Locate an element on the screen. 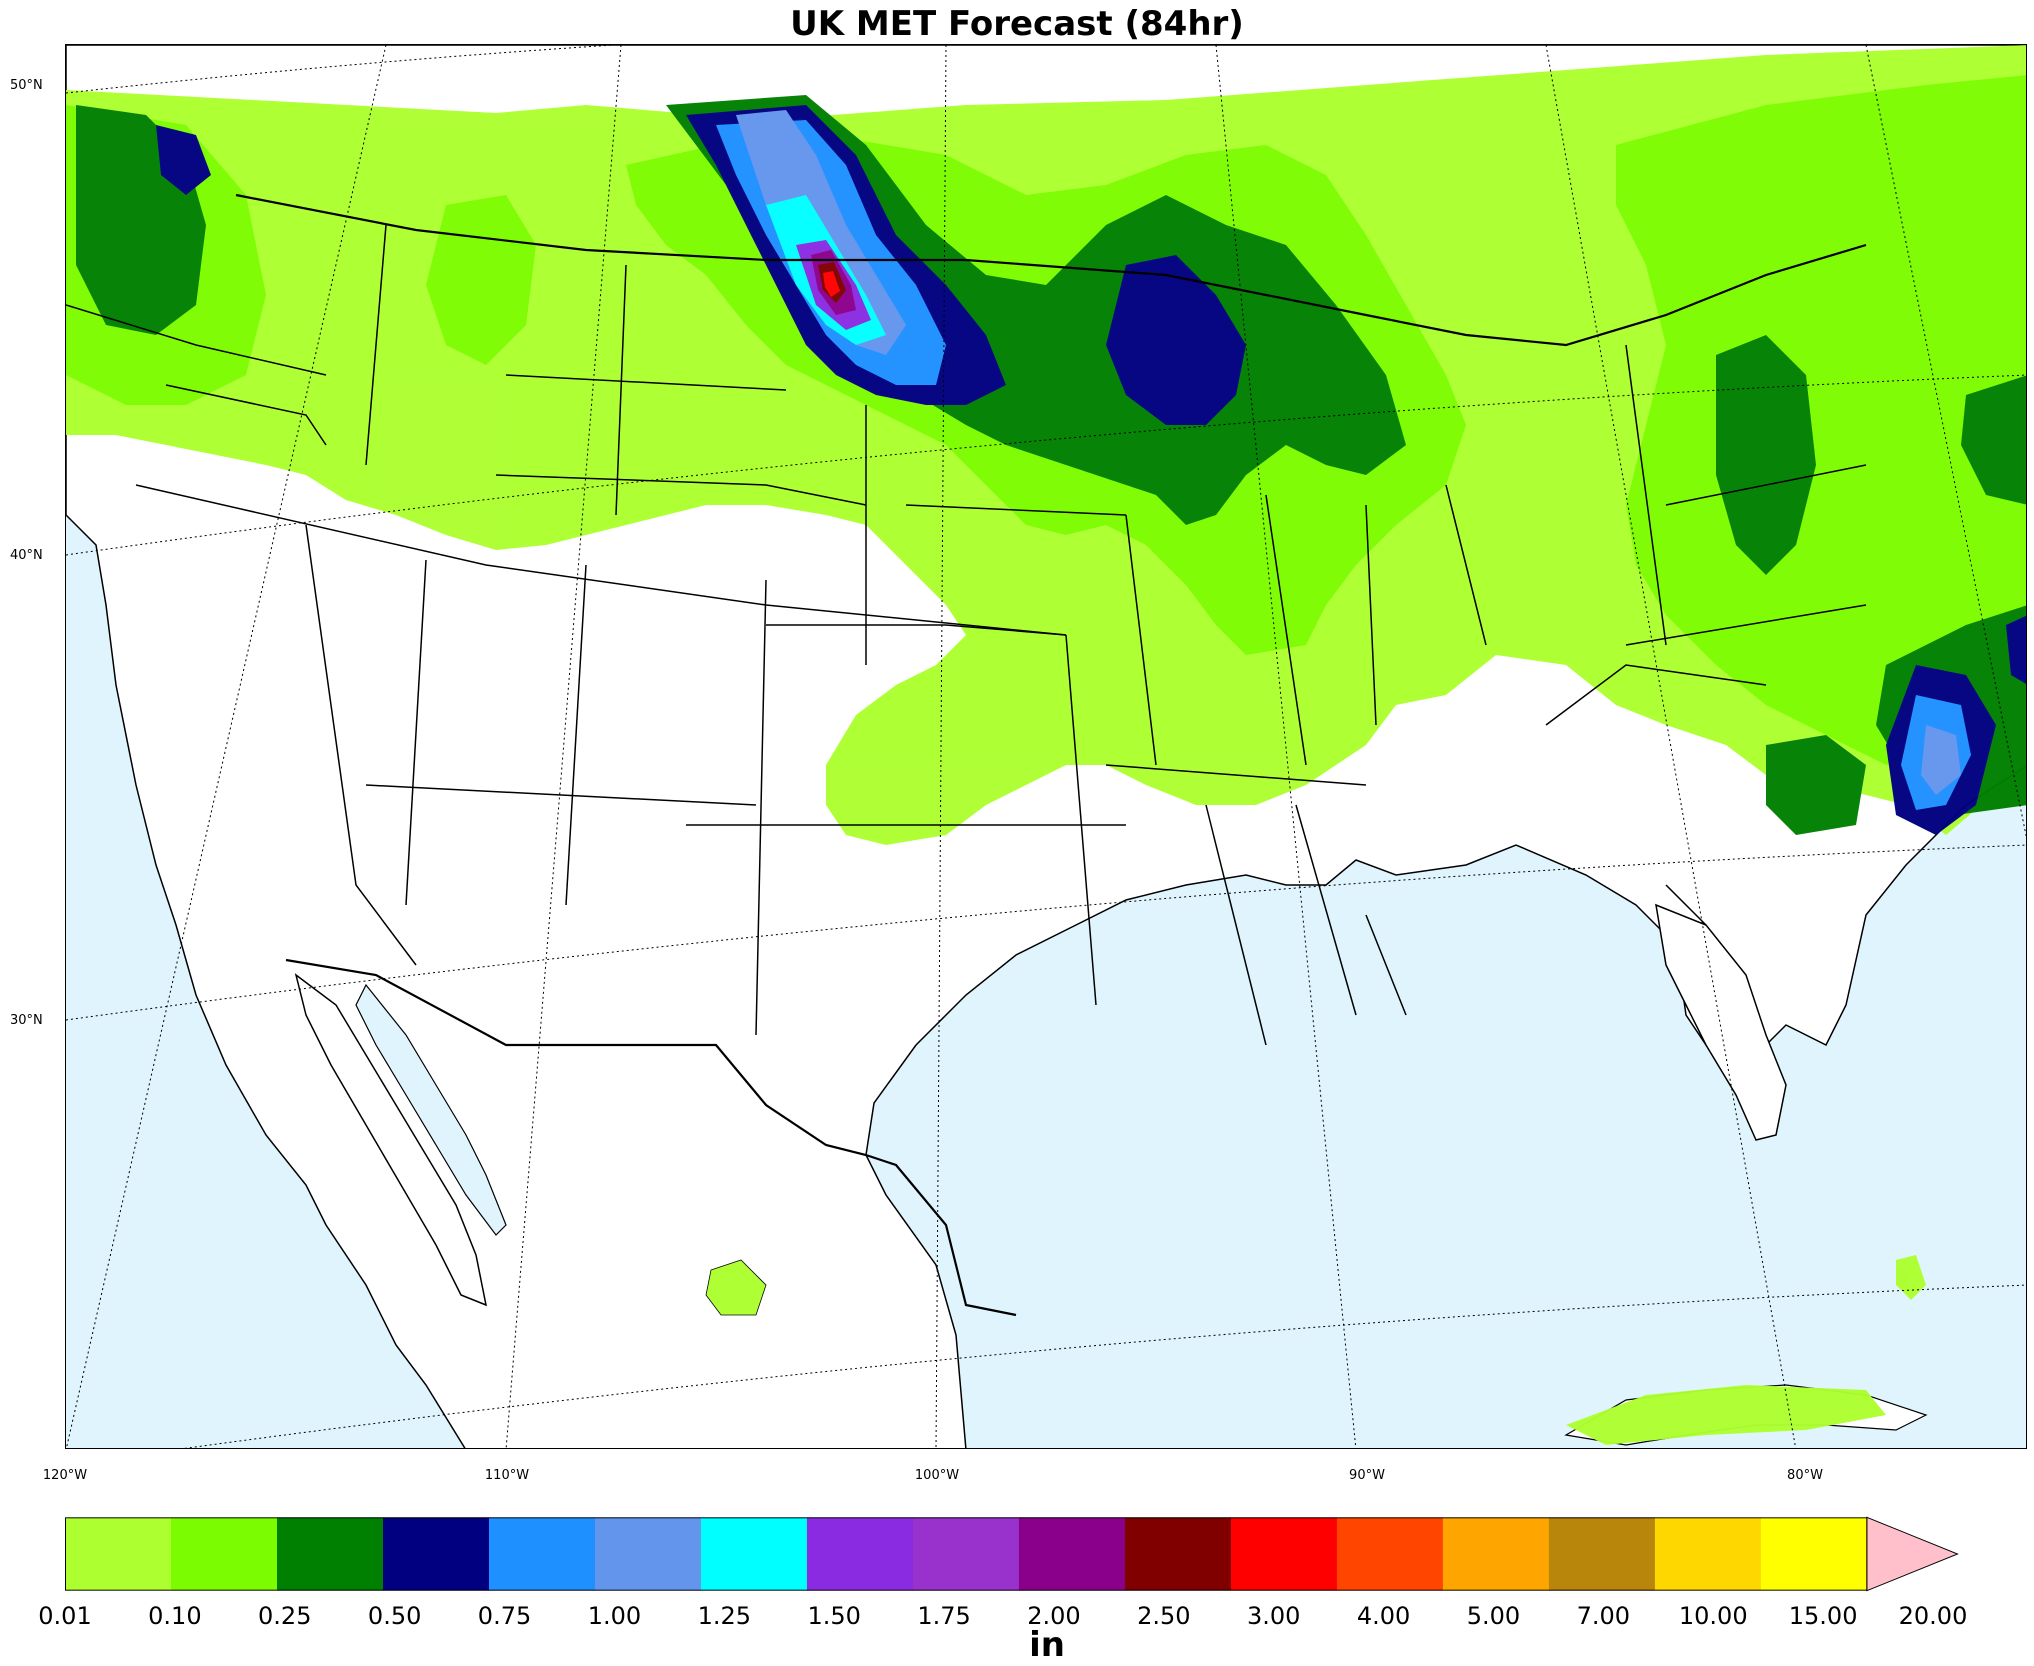  colorbar-tick-label: 4.00 is located at coordinates (1383, 1616).